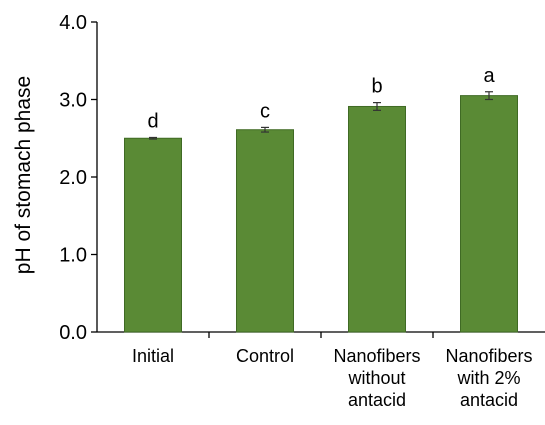 The image size is (545, 425). Describe the element at coordinates (152, 121) in the screenshot. I see `significance-letter: d` at that location.